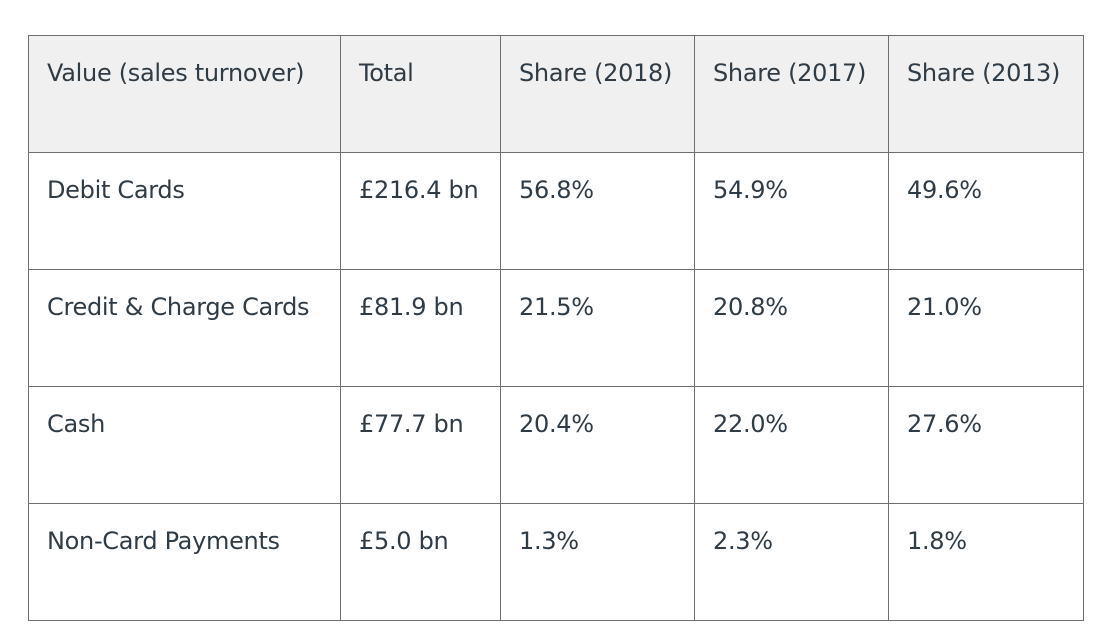 The image size is (1120, 637). I want to click on table-cell: 1.8%, so click(986, 562).